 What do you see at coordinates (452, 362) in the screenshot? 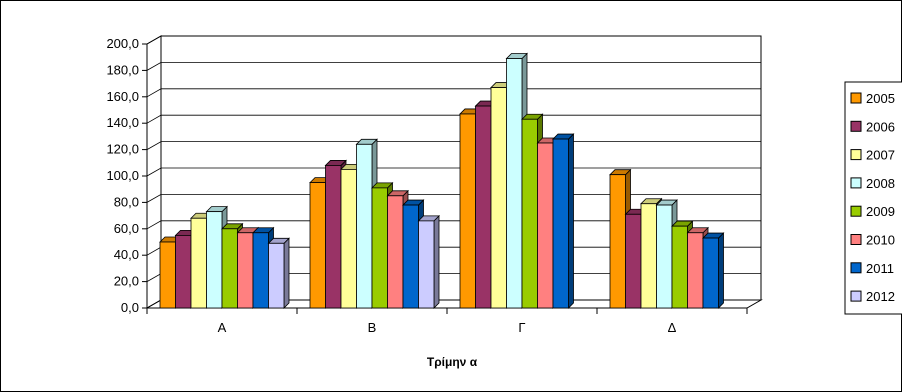
I see `x-axis-label: Τρίμην α` at bounding box center [452, 362].